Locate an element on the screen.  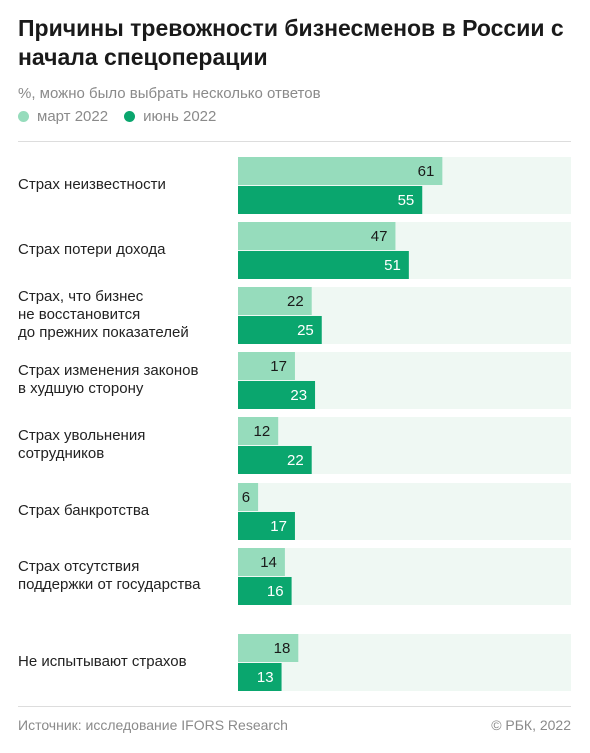
legend-item-march: март 2022 is located at coordinates (63, 116).